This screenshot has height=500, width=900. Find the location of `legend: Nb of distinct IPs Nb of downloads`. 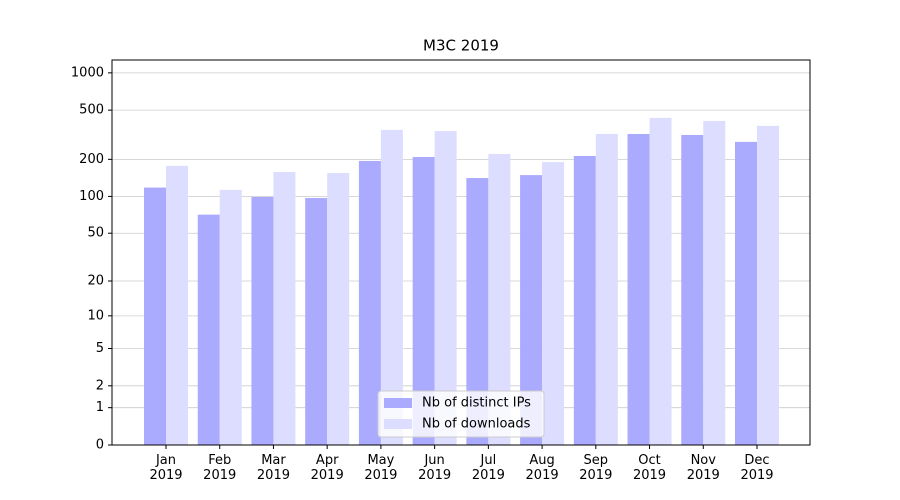

legend: Nb of distinct IPs Nb of downloads is located at coordinates (461, 414).